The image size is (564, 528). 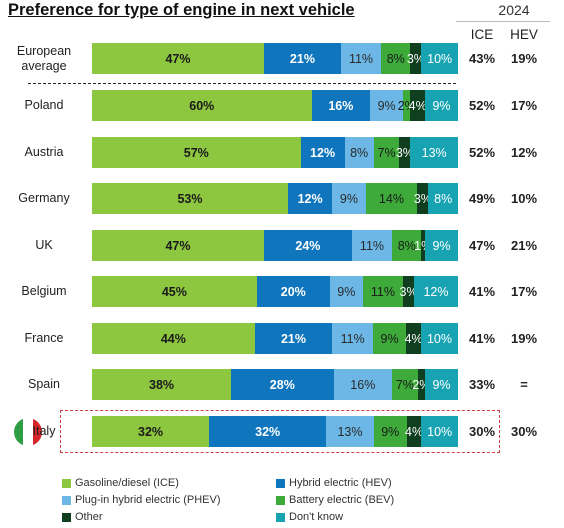 I want to click on bar-segment-dontknow: 12%, so click(x=436, y=291).